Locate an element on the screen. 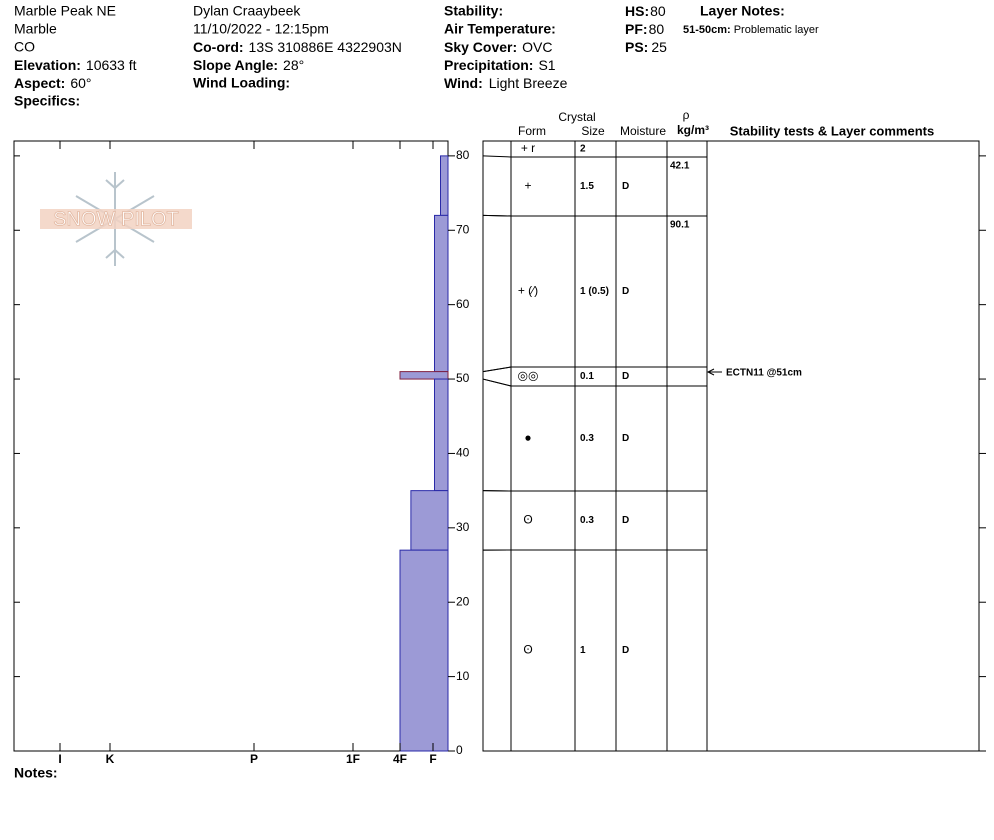  form-header: Form is located at coordinates (532, 131).